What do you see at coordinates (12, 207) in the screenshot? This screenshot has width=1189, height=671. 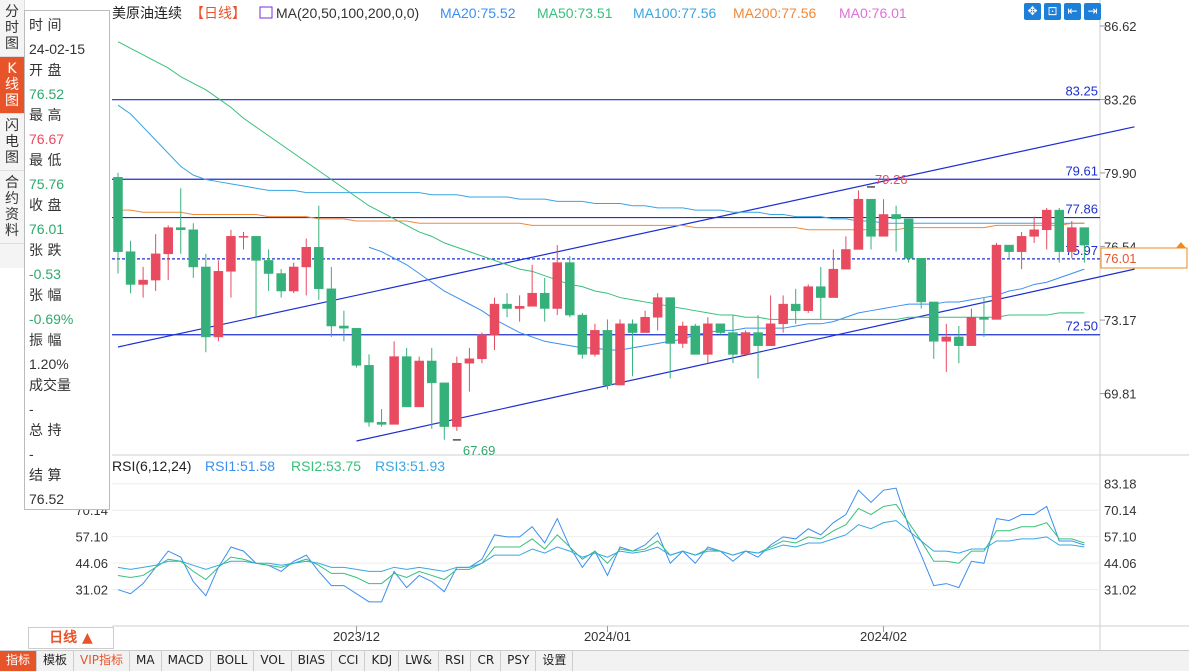 I see `side-tab-3: 合约资料` at bounding box center [12, 207].